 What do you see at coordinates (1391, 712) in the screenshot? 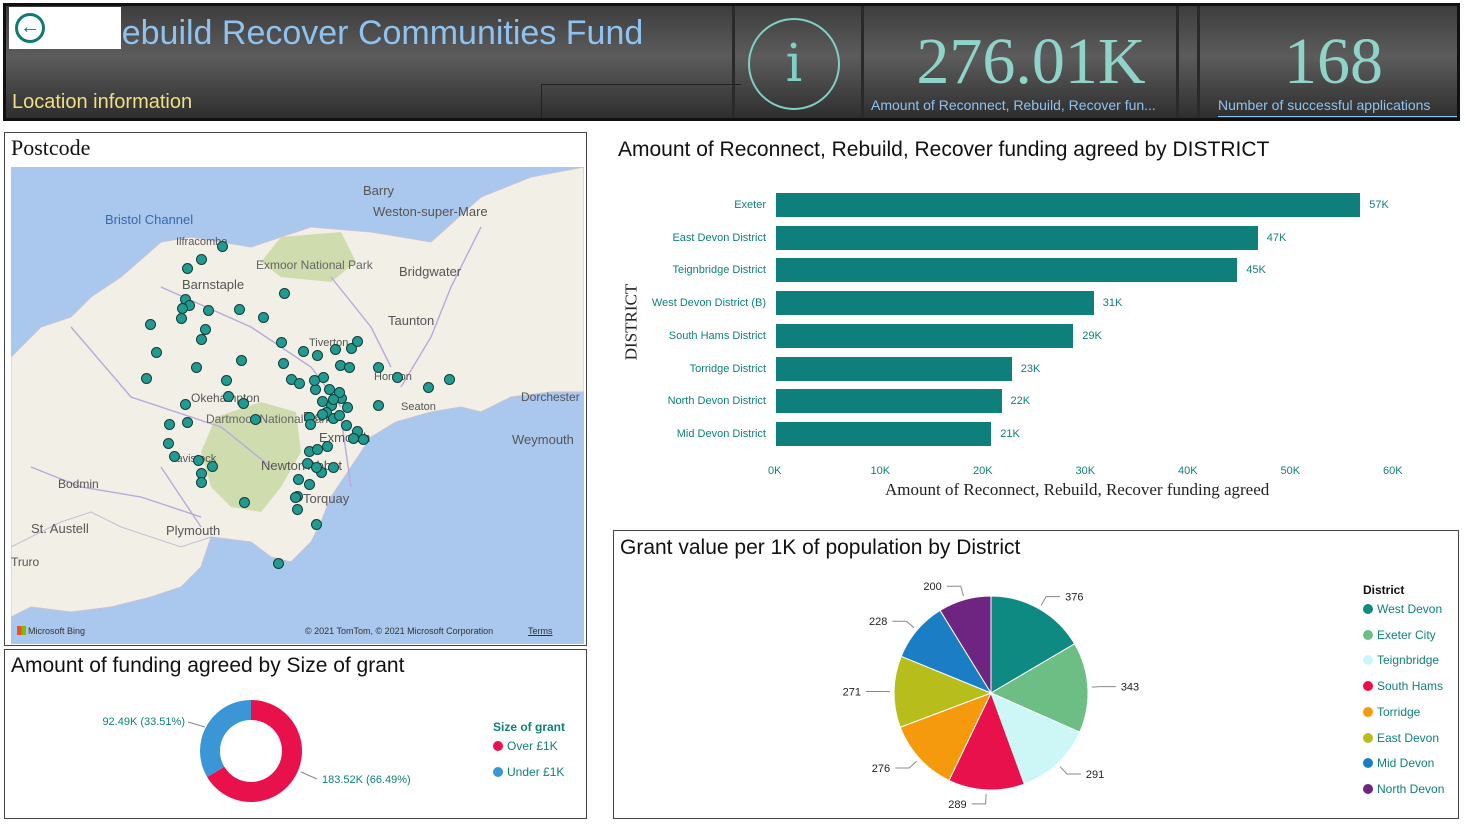
I see `pie-legend-item: Torridge` at bounding box center [1391, 712].